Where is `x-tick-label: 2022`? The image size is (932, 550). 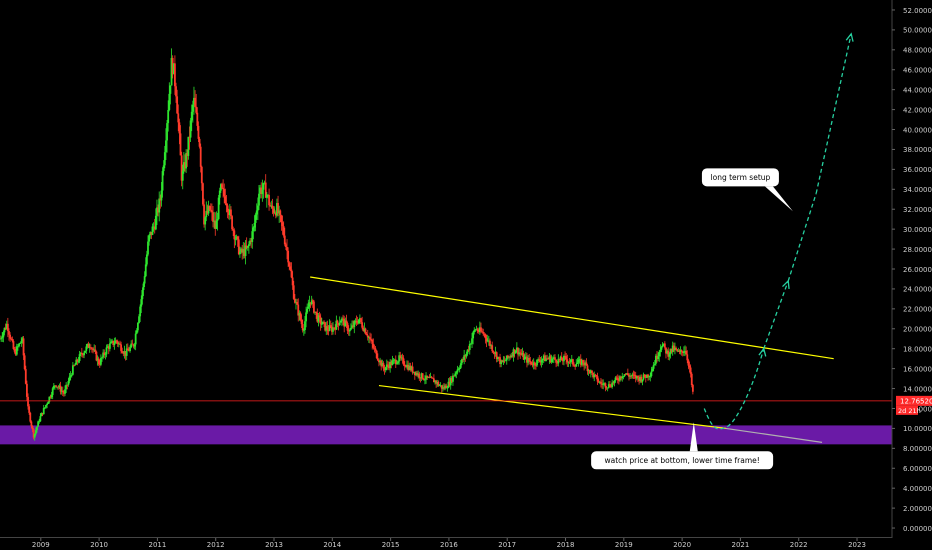 x-tick-label: 2022 is located at coordinates (799, 545).